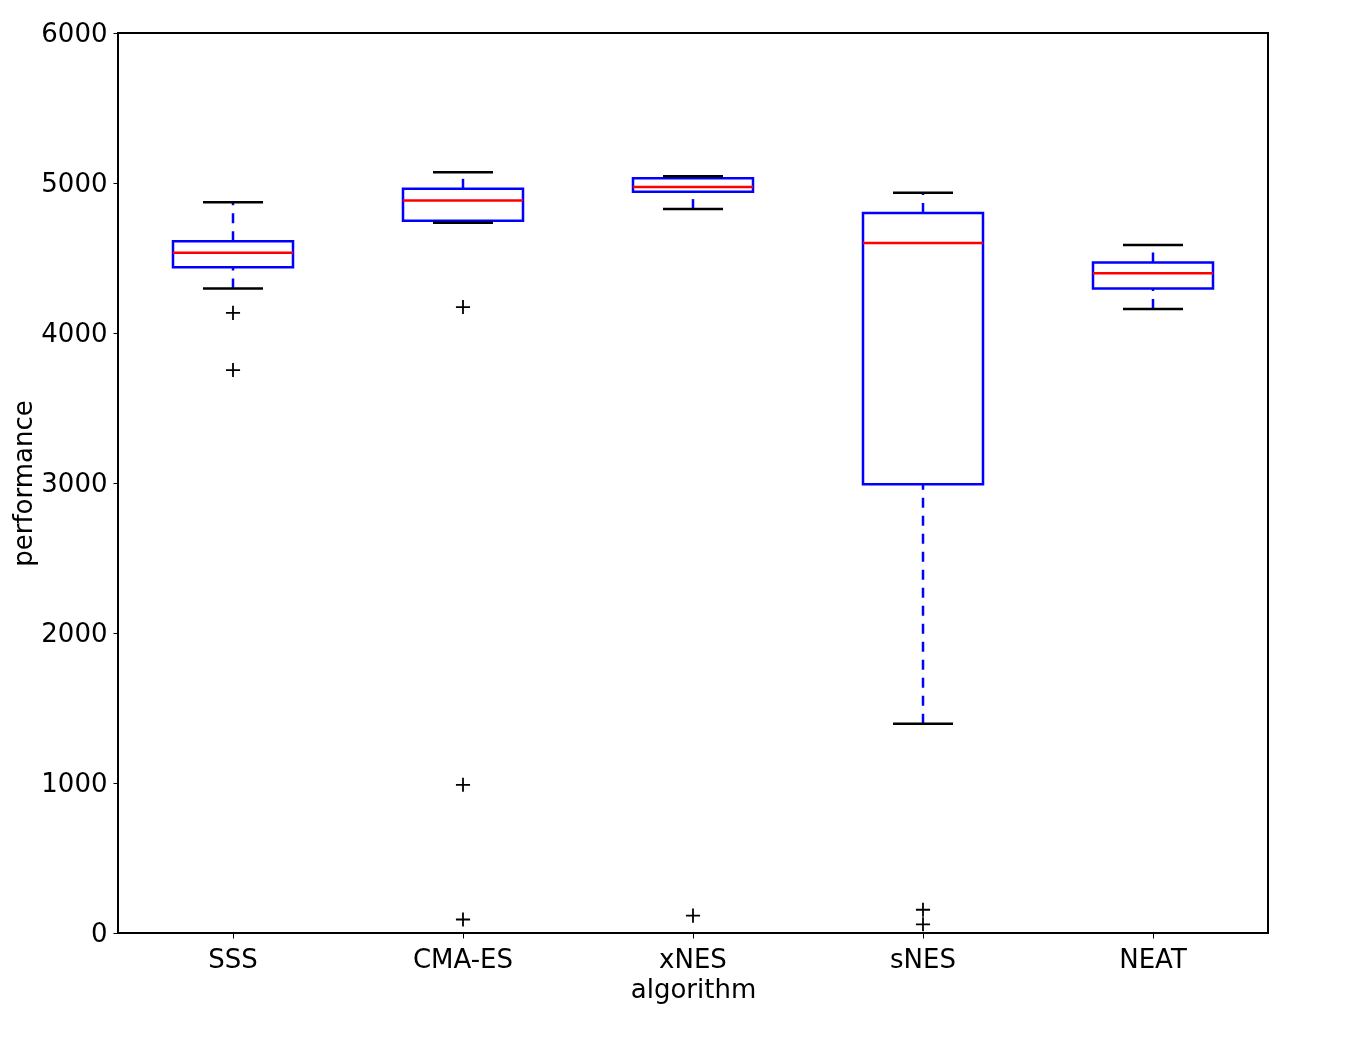 Image resolution: width=1350 pixels, height=1050 pixels. What do you see at coordinates (74, 632) in the screenshot?
I see `y-tick-label: 2000` at bounding box center [74, 632].